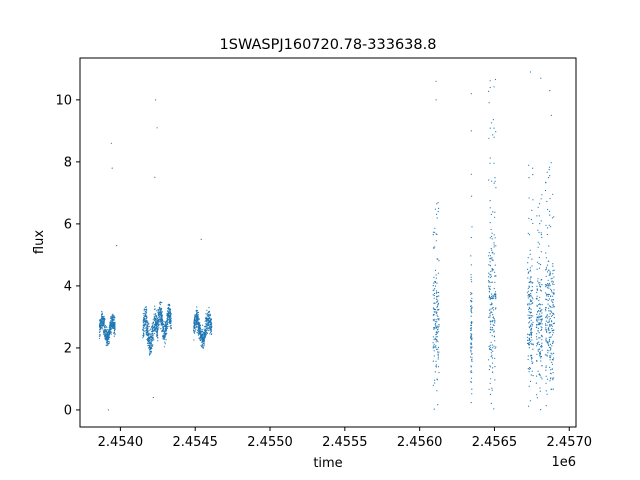  Describe the element at coordinates (67, 255) in the screenshot. I see `y-axis: 0 2 4 6 8 10` at that location.